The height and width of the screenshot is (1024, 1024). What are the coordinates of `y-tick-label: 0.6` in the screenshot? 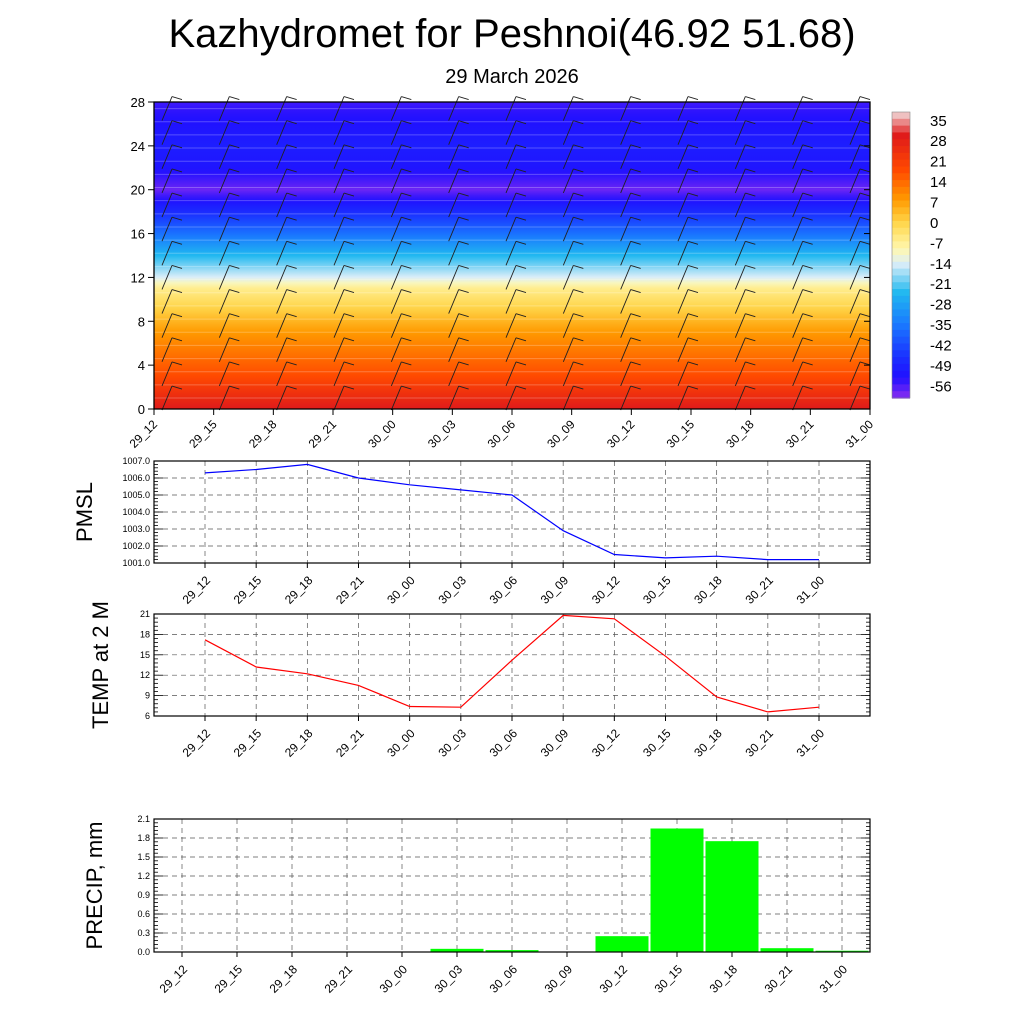 It's located at (143, 914).